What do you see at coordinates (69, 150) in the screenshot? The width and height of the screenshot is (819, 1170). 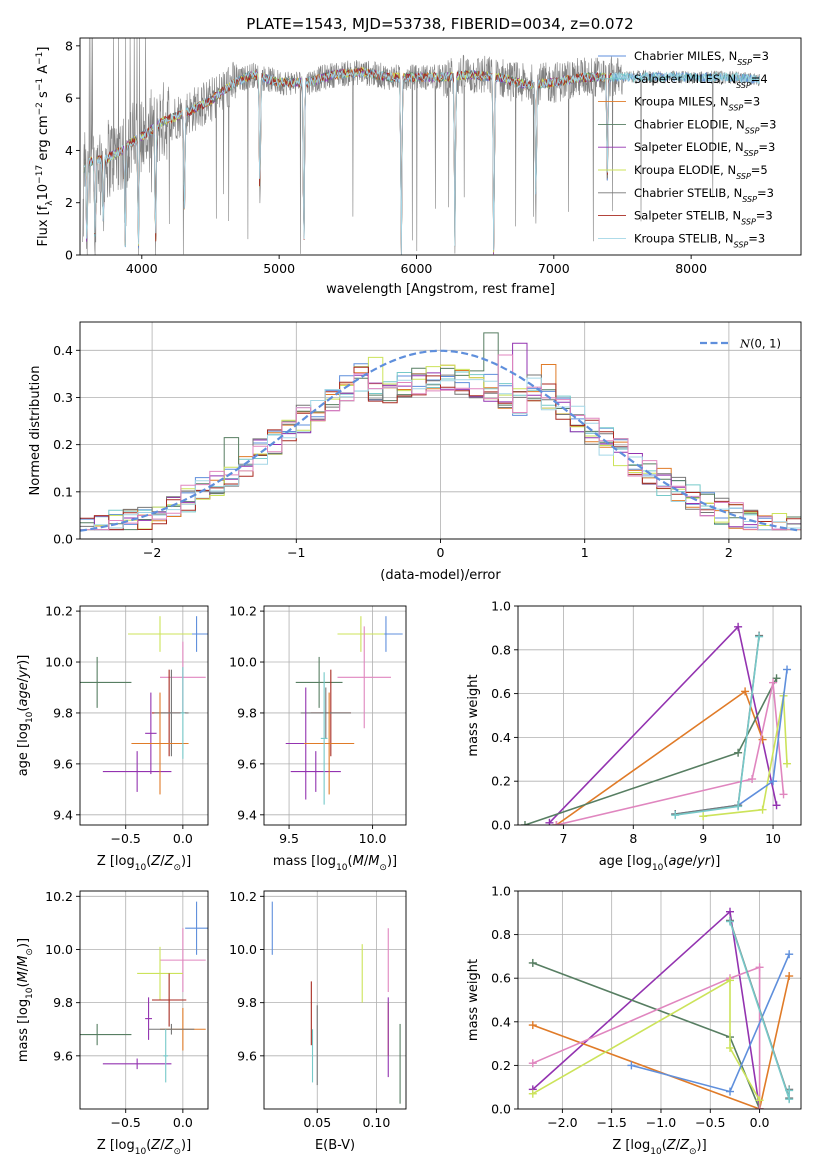 I see `y-tick-label: 4` at bounding box center [69, 150].